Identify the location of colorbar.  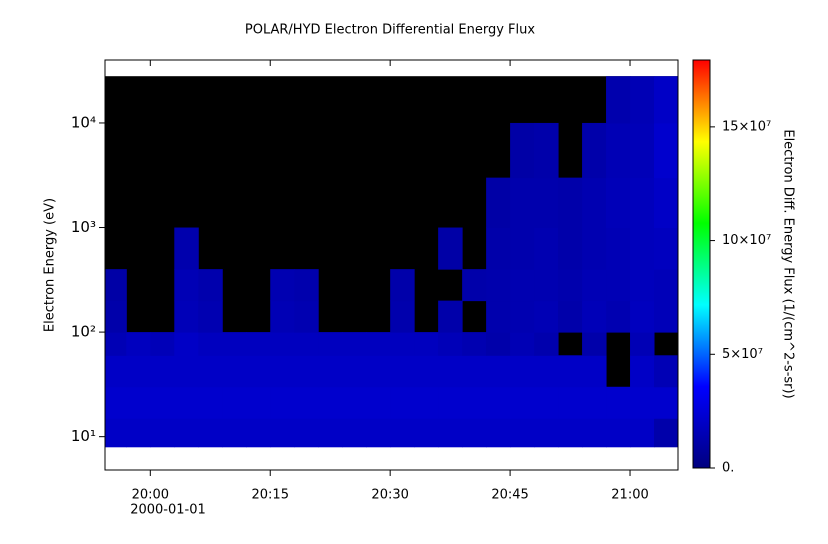
(701, 264).